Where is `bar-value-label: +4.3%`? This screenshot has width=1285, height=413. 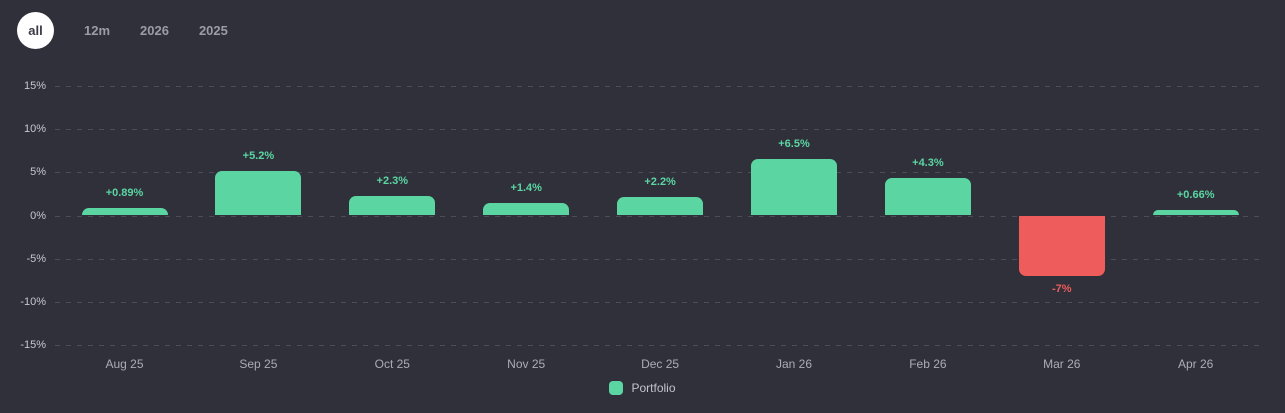
bar-value-label: +4.3% is located at coordinates (928, 163).